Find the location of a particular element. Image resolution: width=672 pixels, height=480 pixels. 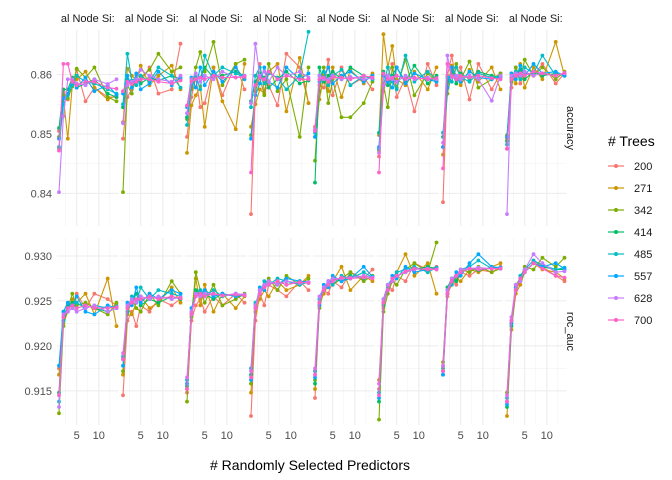

x-axis-title: # Randomly Selected Predictors is located at coordinates (310, 465).